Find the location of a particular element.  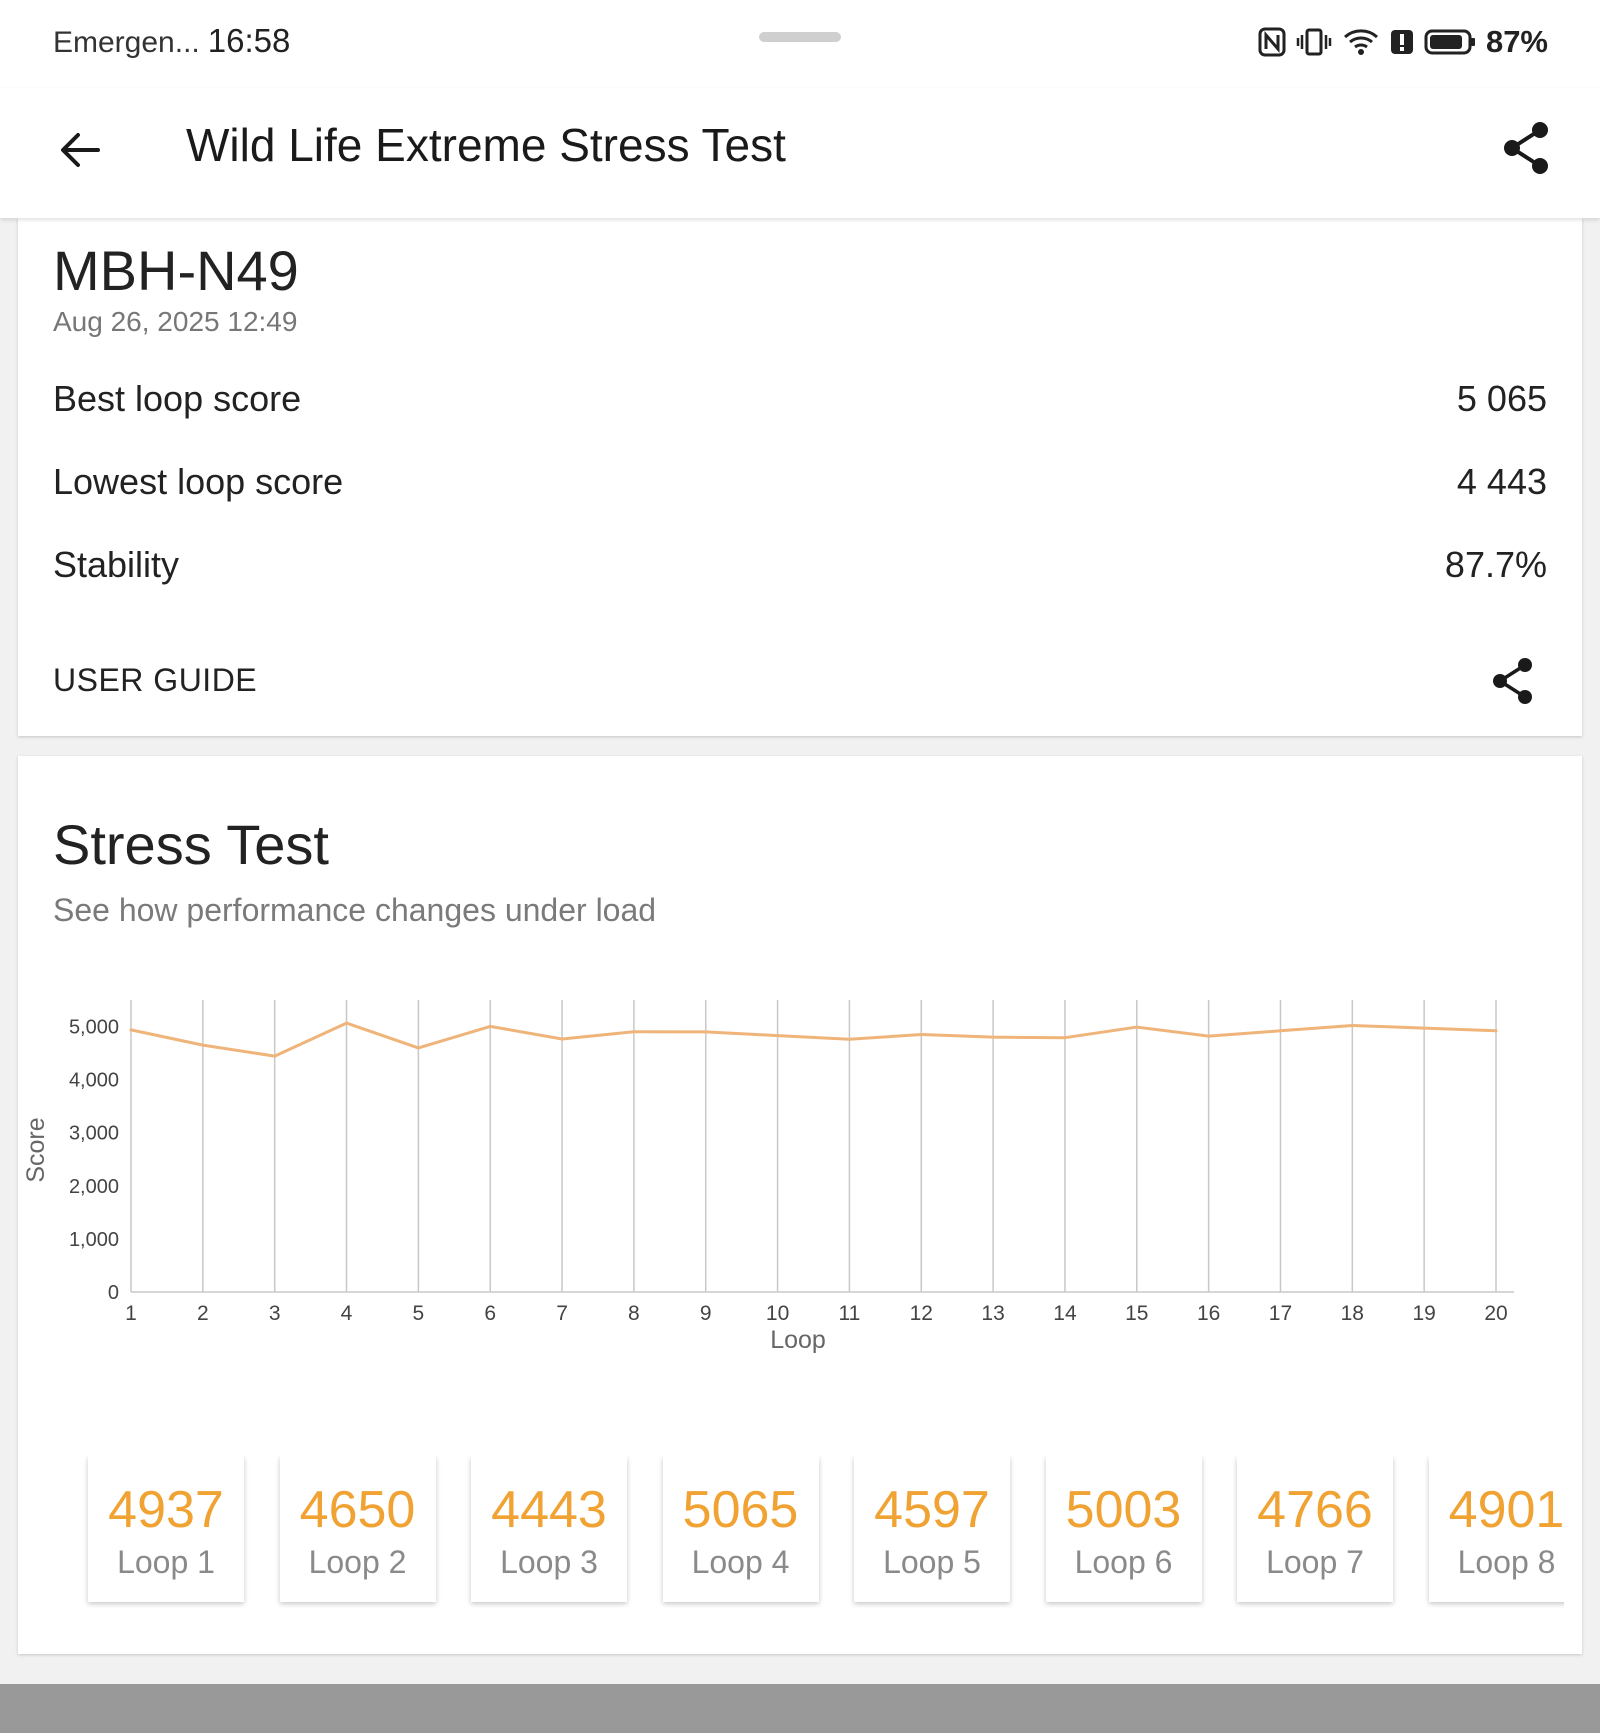

stress-test-subtitle: See how performance changes under load is located at coordinates (355, 910).